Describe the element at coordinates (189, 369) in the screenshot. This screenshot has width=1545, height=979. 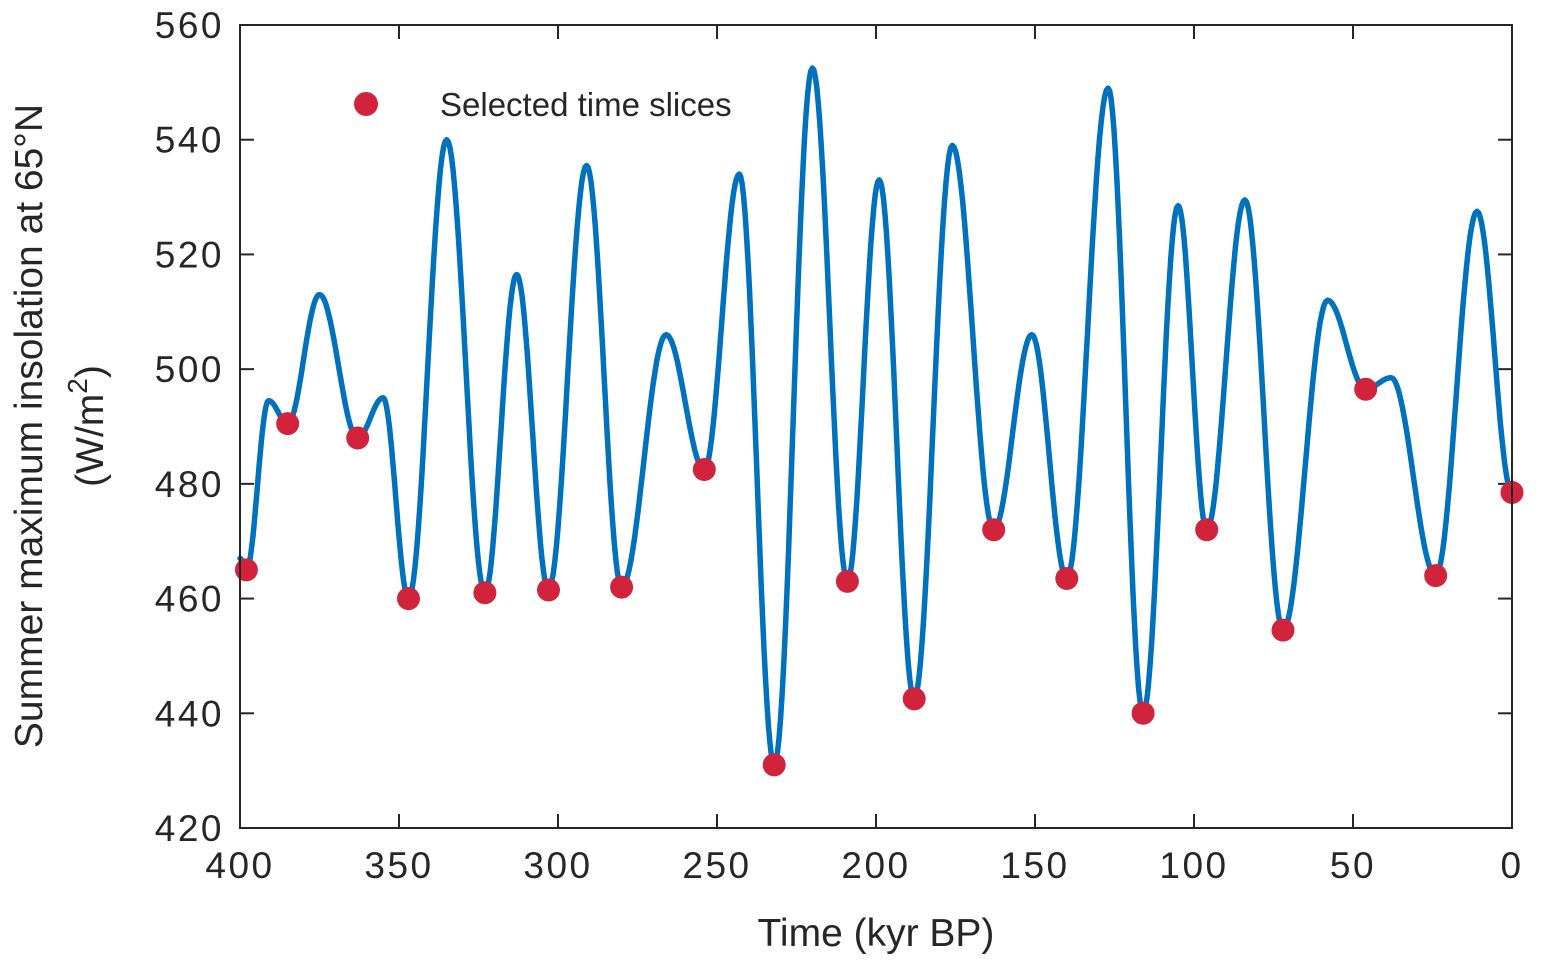
I see `y-tick-label: 500` at that location.